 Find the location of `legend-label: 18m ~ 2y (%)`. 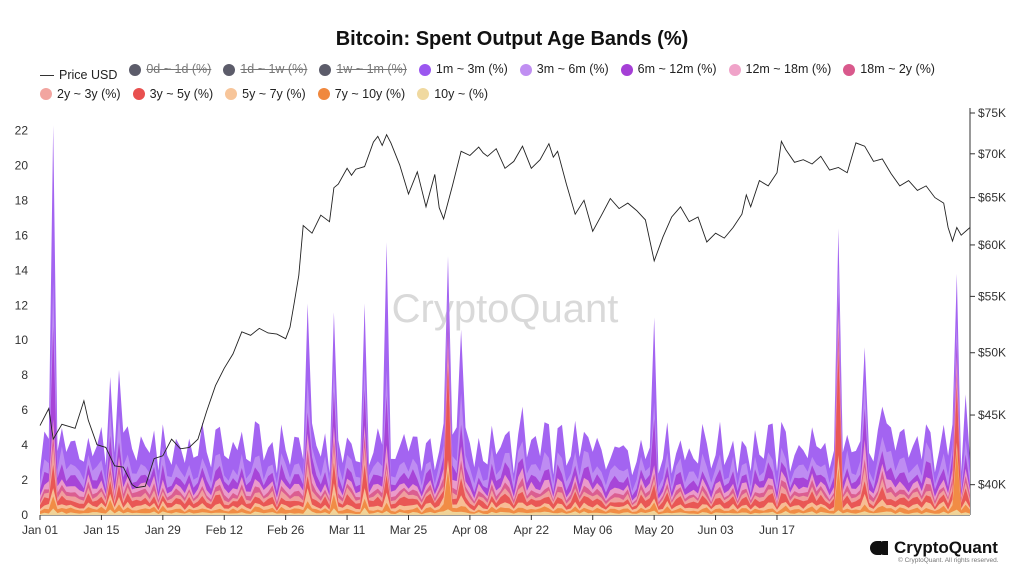

legend-label: 18m ~ 2y (%) is located at coordinates (897, 69).